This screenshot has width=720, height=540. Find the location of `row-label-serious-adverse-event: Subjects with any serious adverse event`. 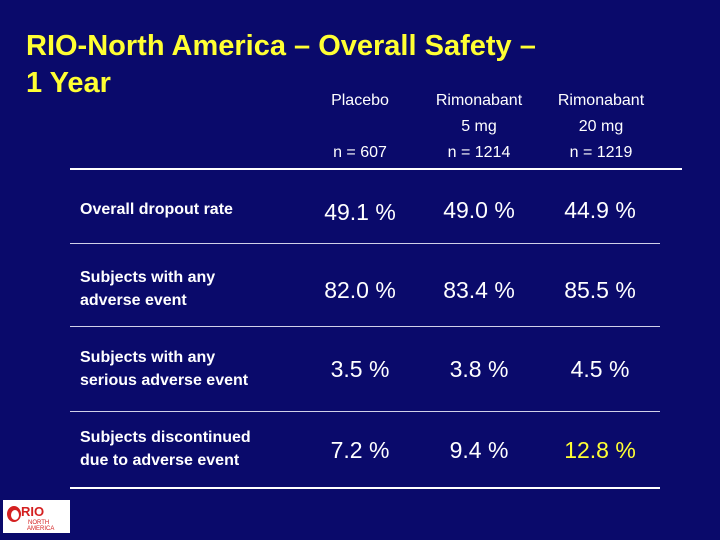

row-label-serious-adverse-event: Subjects with any serious adverse event is located at coordinates (164, 369).